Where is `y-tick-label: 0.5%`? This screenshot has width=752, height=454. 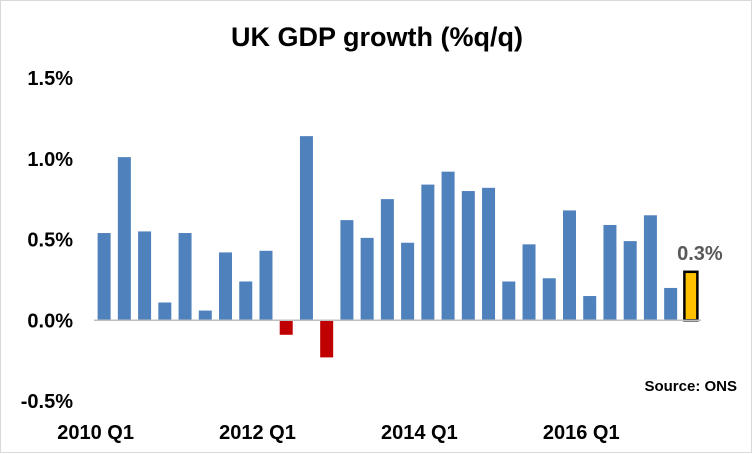
y-tick-label: 0.5% is located at coordinates (50, 241).